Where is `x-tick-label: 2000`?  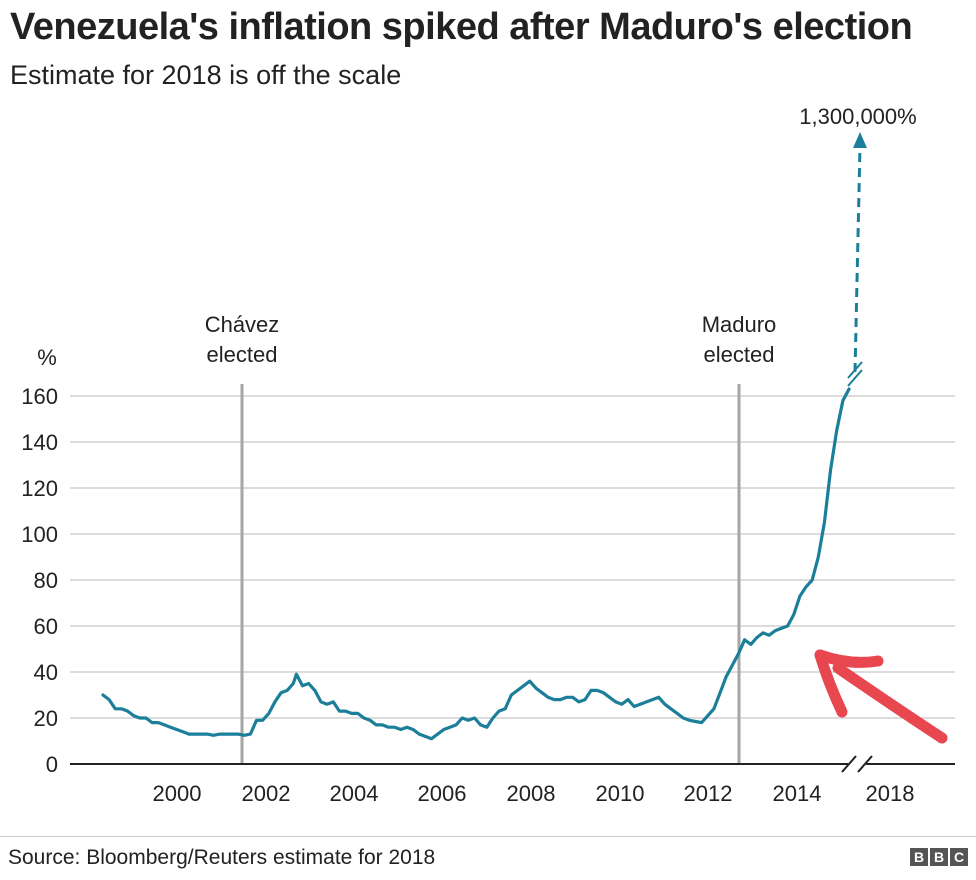
x-tick-label: 2000 is located at coordinates (177, 793).